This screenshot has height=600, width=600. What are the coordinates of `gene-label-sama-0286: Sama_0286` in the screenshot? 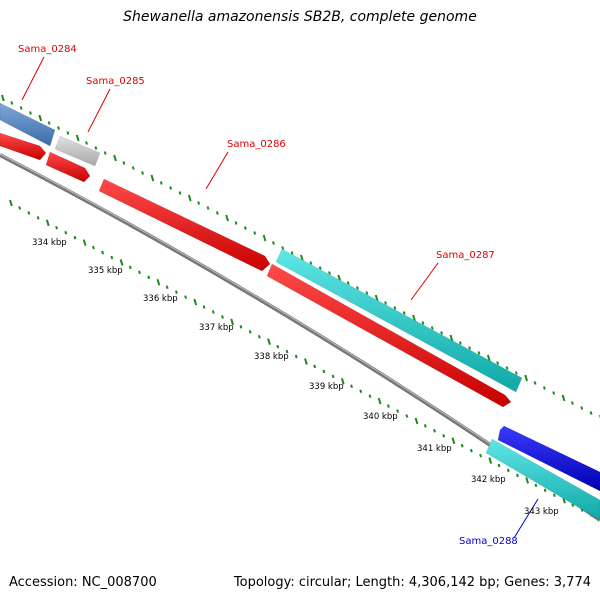 It's located at (256, 144).